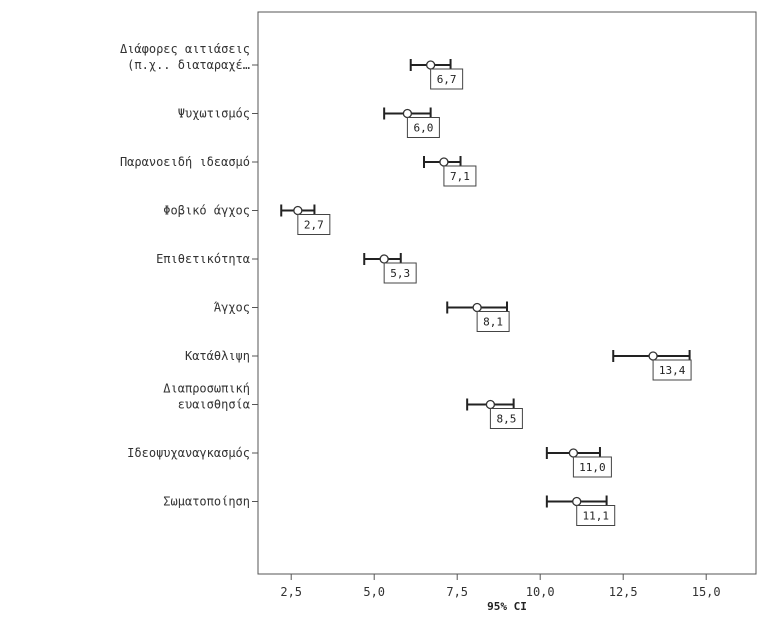 The width and height of the screenshot is (761, 618). What do you see at coordinates (374, 592) in the screenshot?
I see `x-tick-label: 5,0` at bounding box center [374, 592].